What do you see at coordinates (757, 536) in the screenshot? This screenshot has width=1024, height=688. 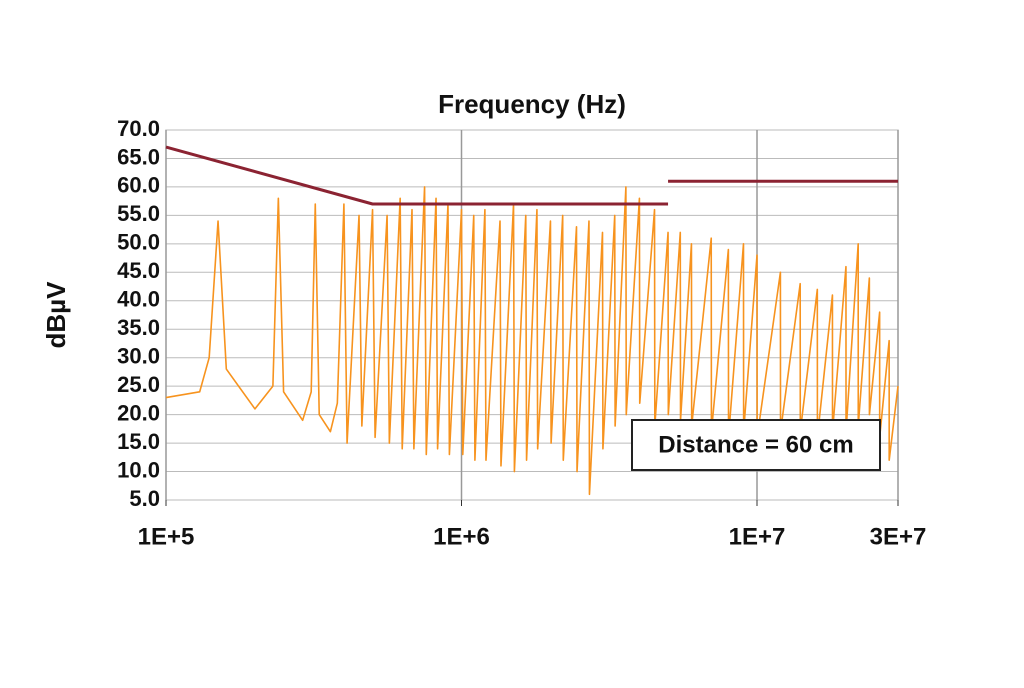 I see `x-tick-label: 1E+7` at bounding box center [757, 536].